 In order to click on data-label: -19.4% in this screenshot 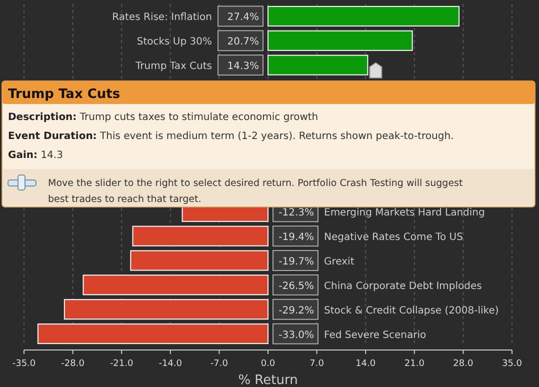, I will do `click(296, 238)`.